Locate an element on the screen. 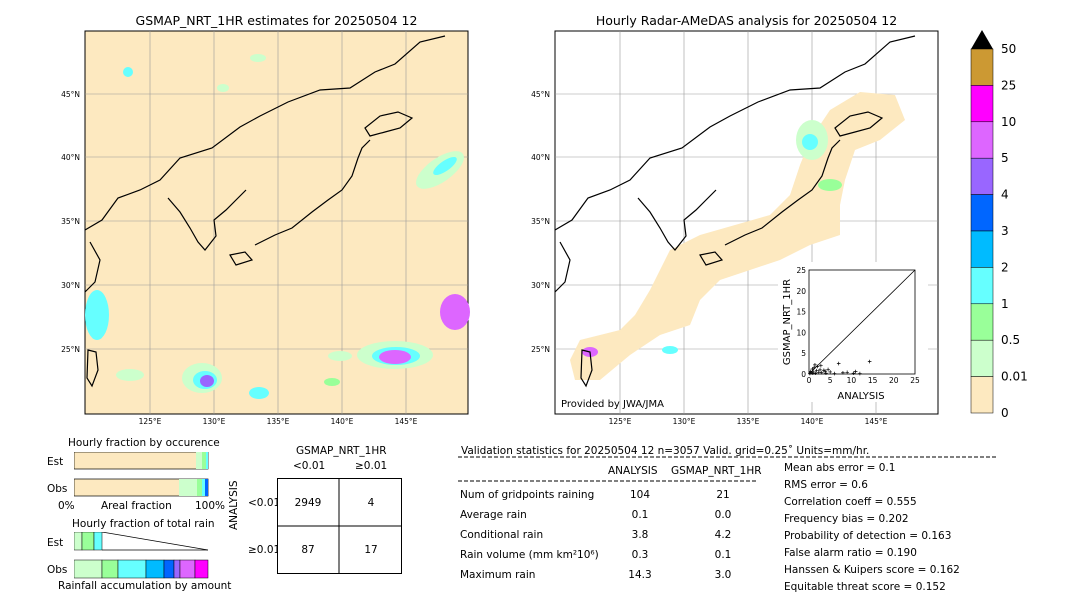 The image size is (1080, 612). lat-tick: 35°N is located at coordinates (70, 221).